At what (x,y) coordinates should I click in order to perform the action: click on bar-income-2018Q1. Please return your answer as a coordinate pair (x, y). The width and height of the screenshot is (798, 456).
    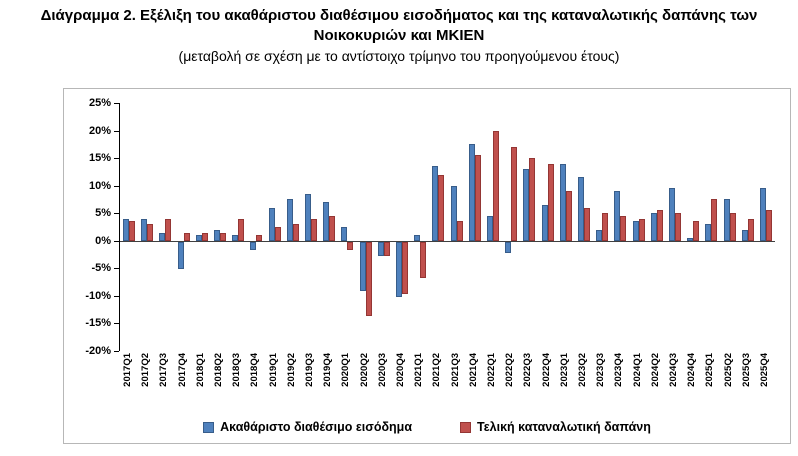
    Looking at the image, I should click on (198, 238).